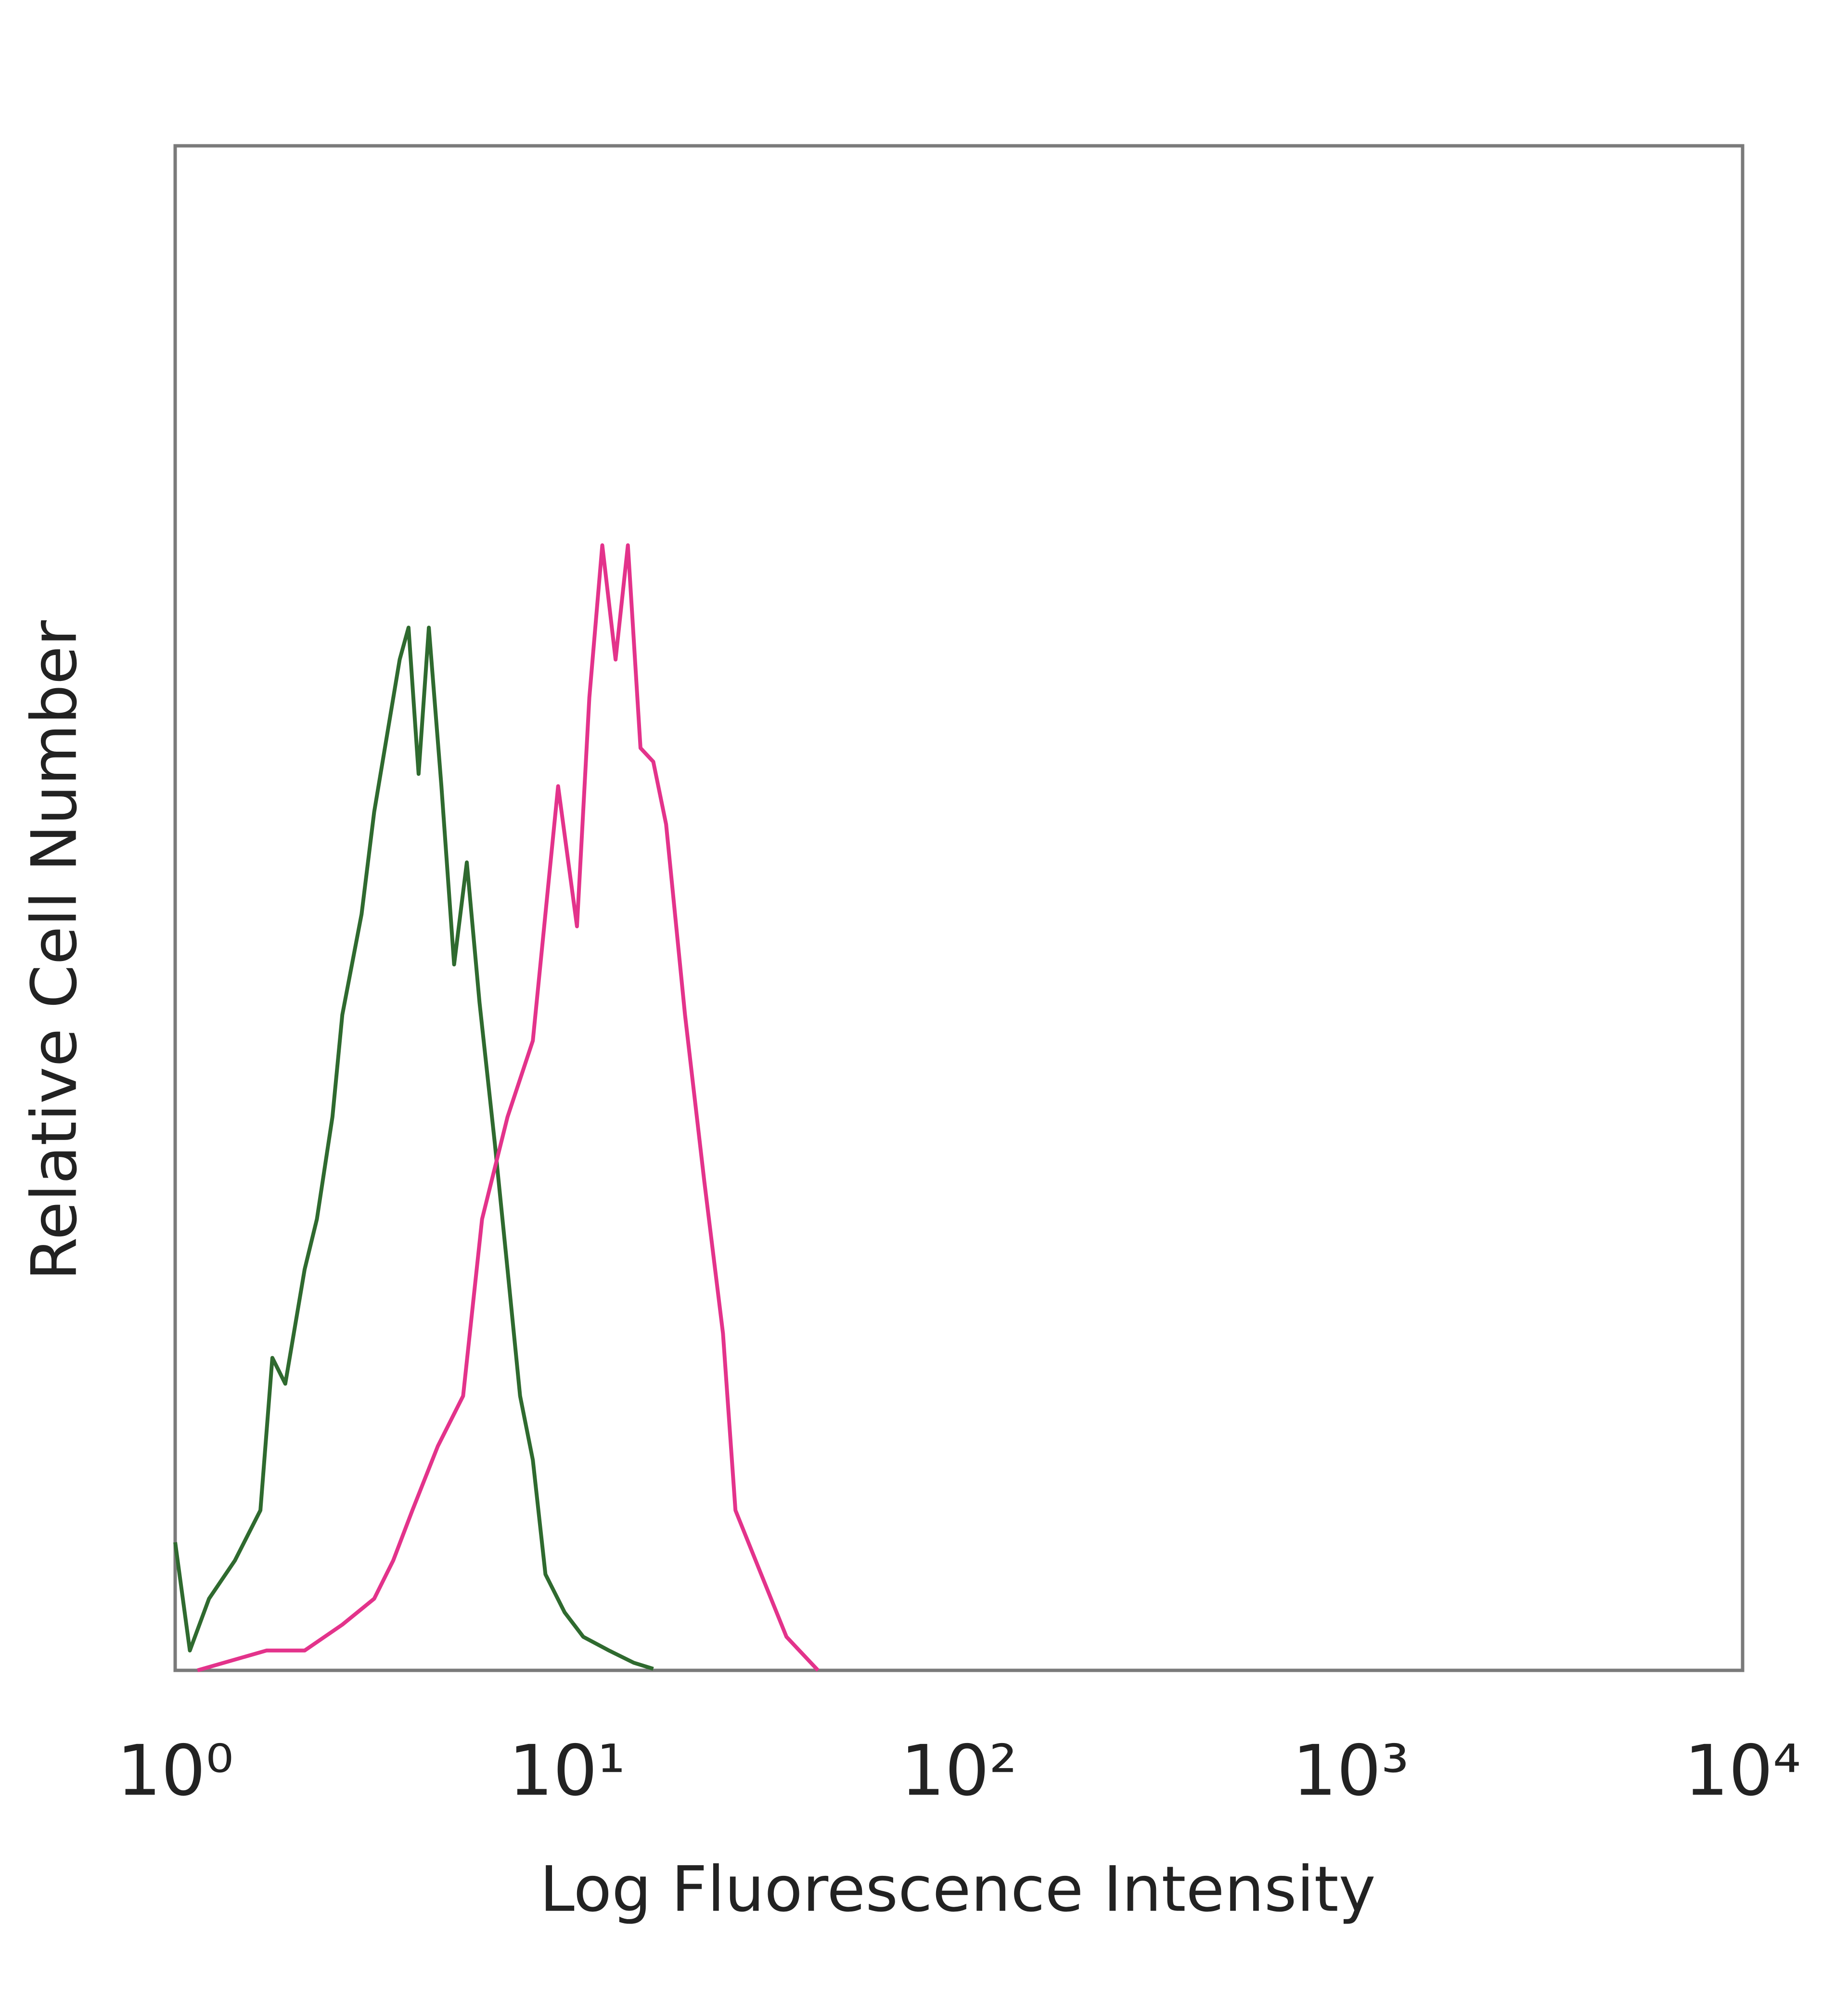  I want to click on x-tick-label: 10⁰, so click(175, 1771).